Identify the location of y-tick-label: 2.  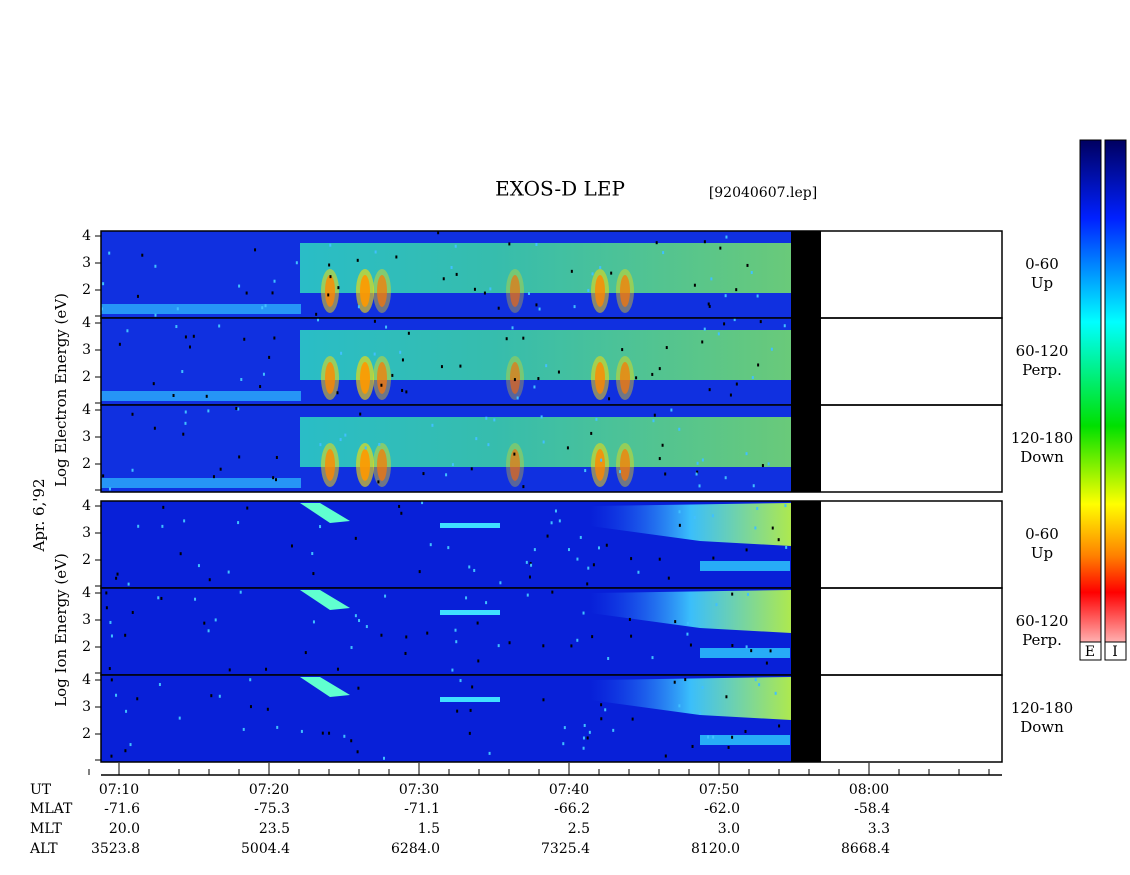
(86, 377).